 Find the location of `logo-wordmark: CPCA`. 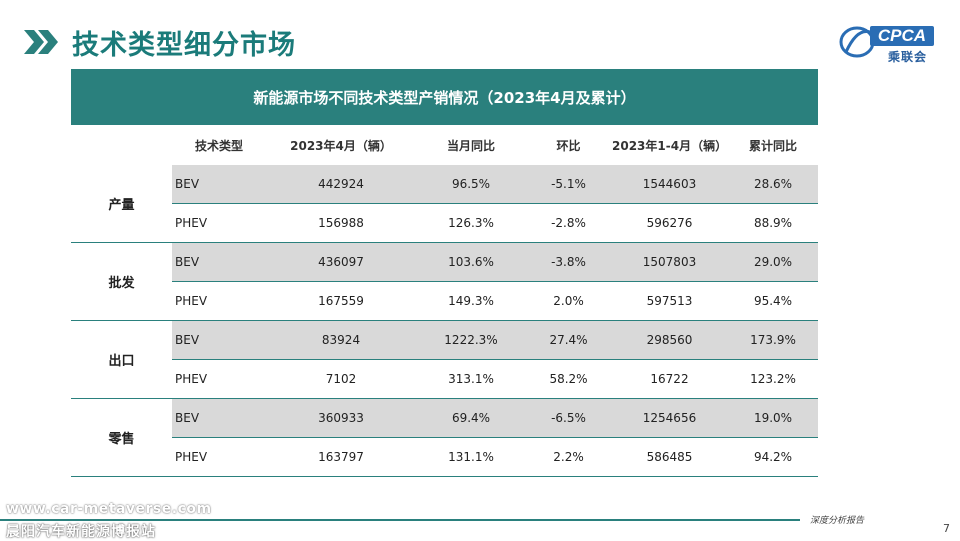

logo-wordmark: CPCA is located at coordinates (902, 36).